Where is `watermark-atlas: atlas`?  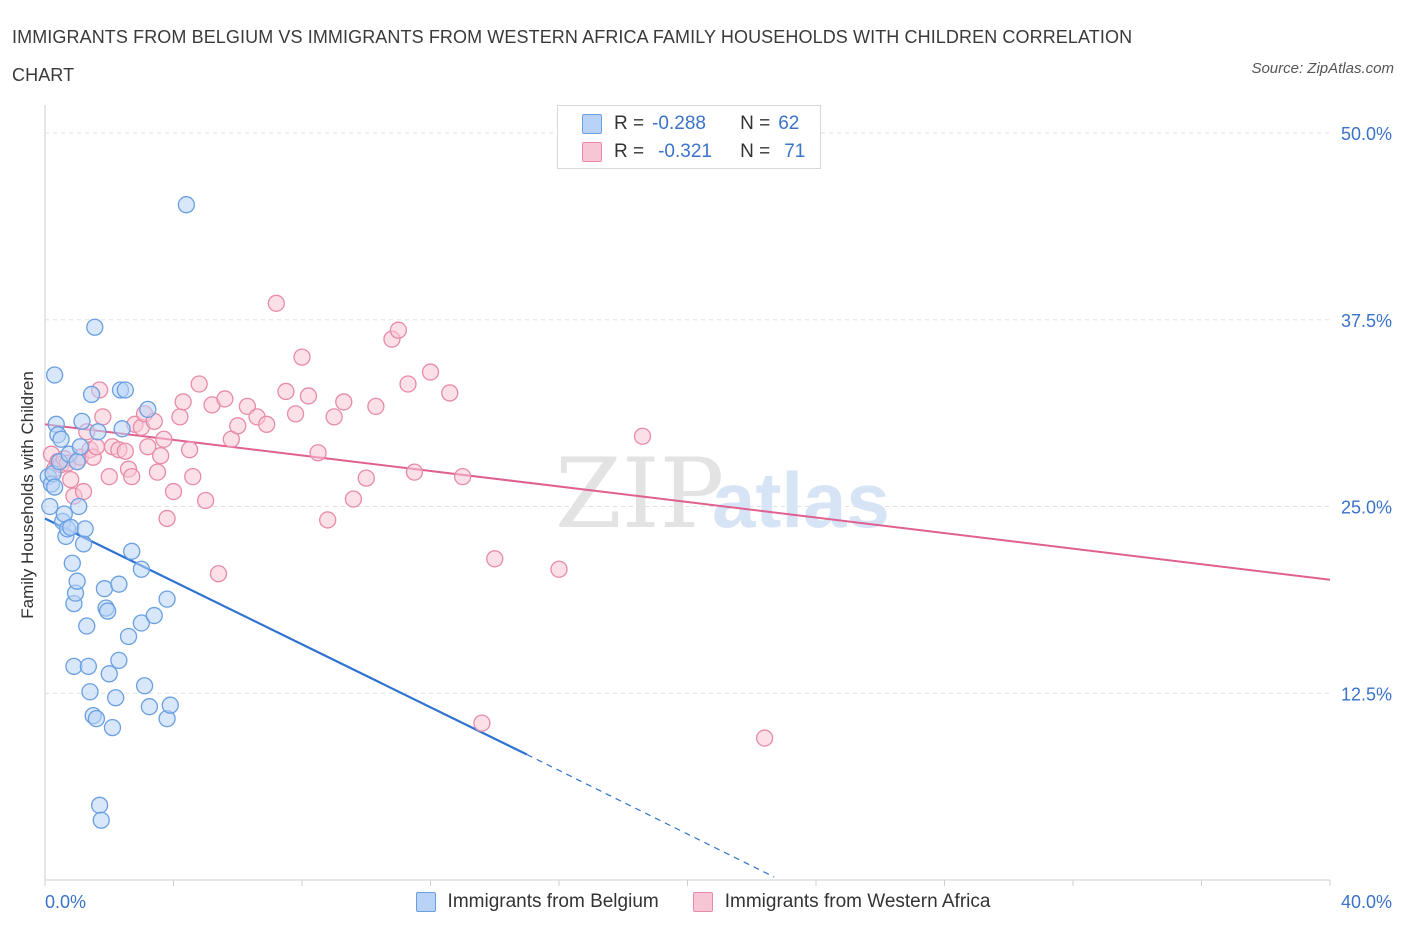 watermark-atlas: atlas is located at coordinates (801, 500).